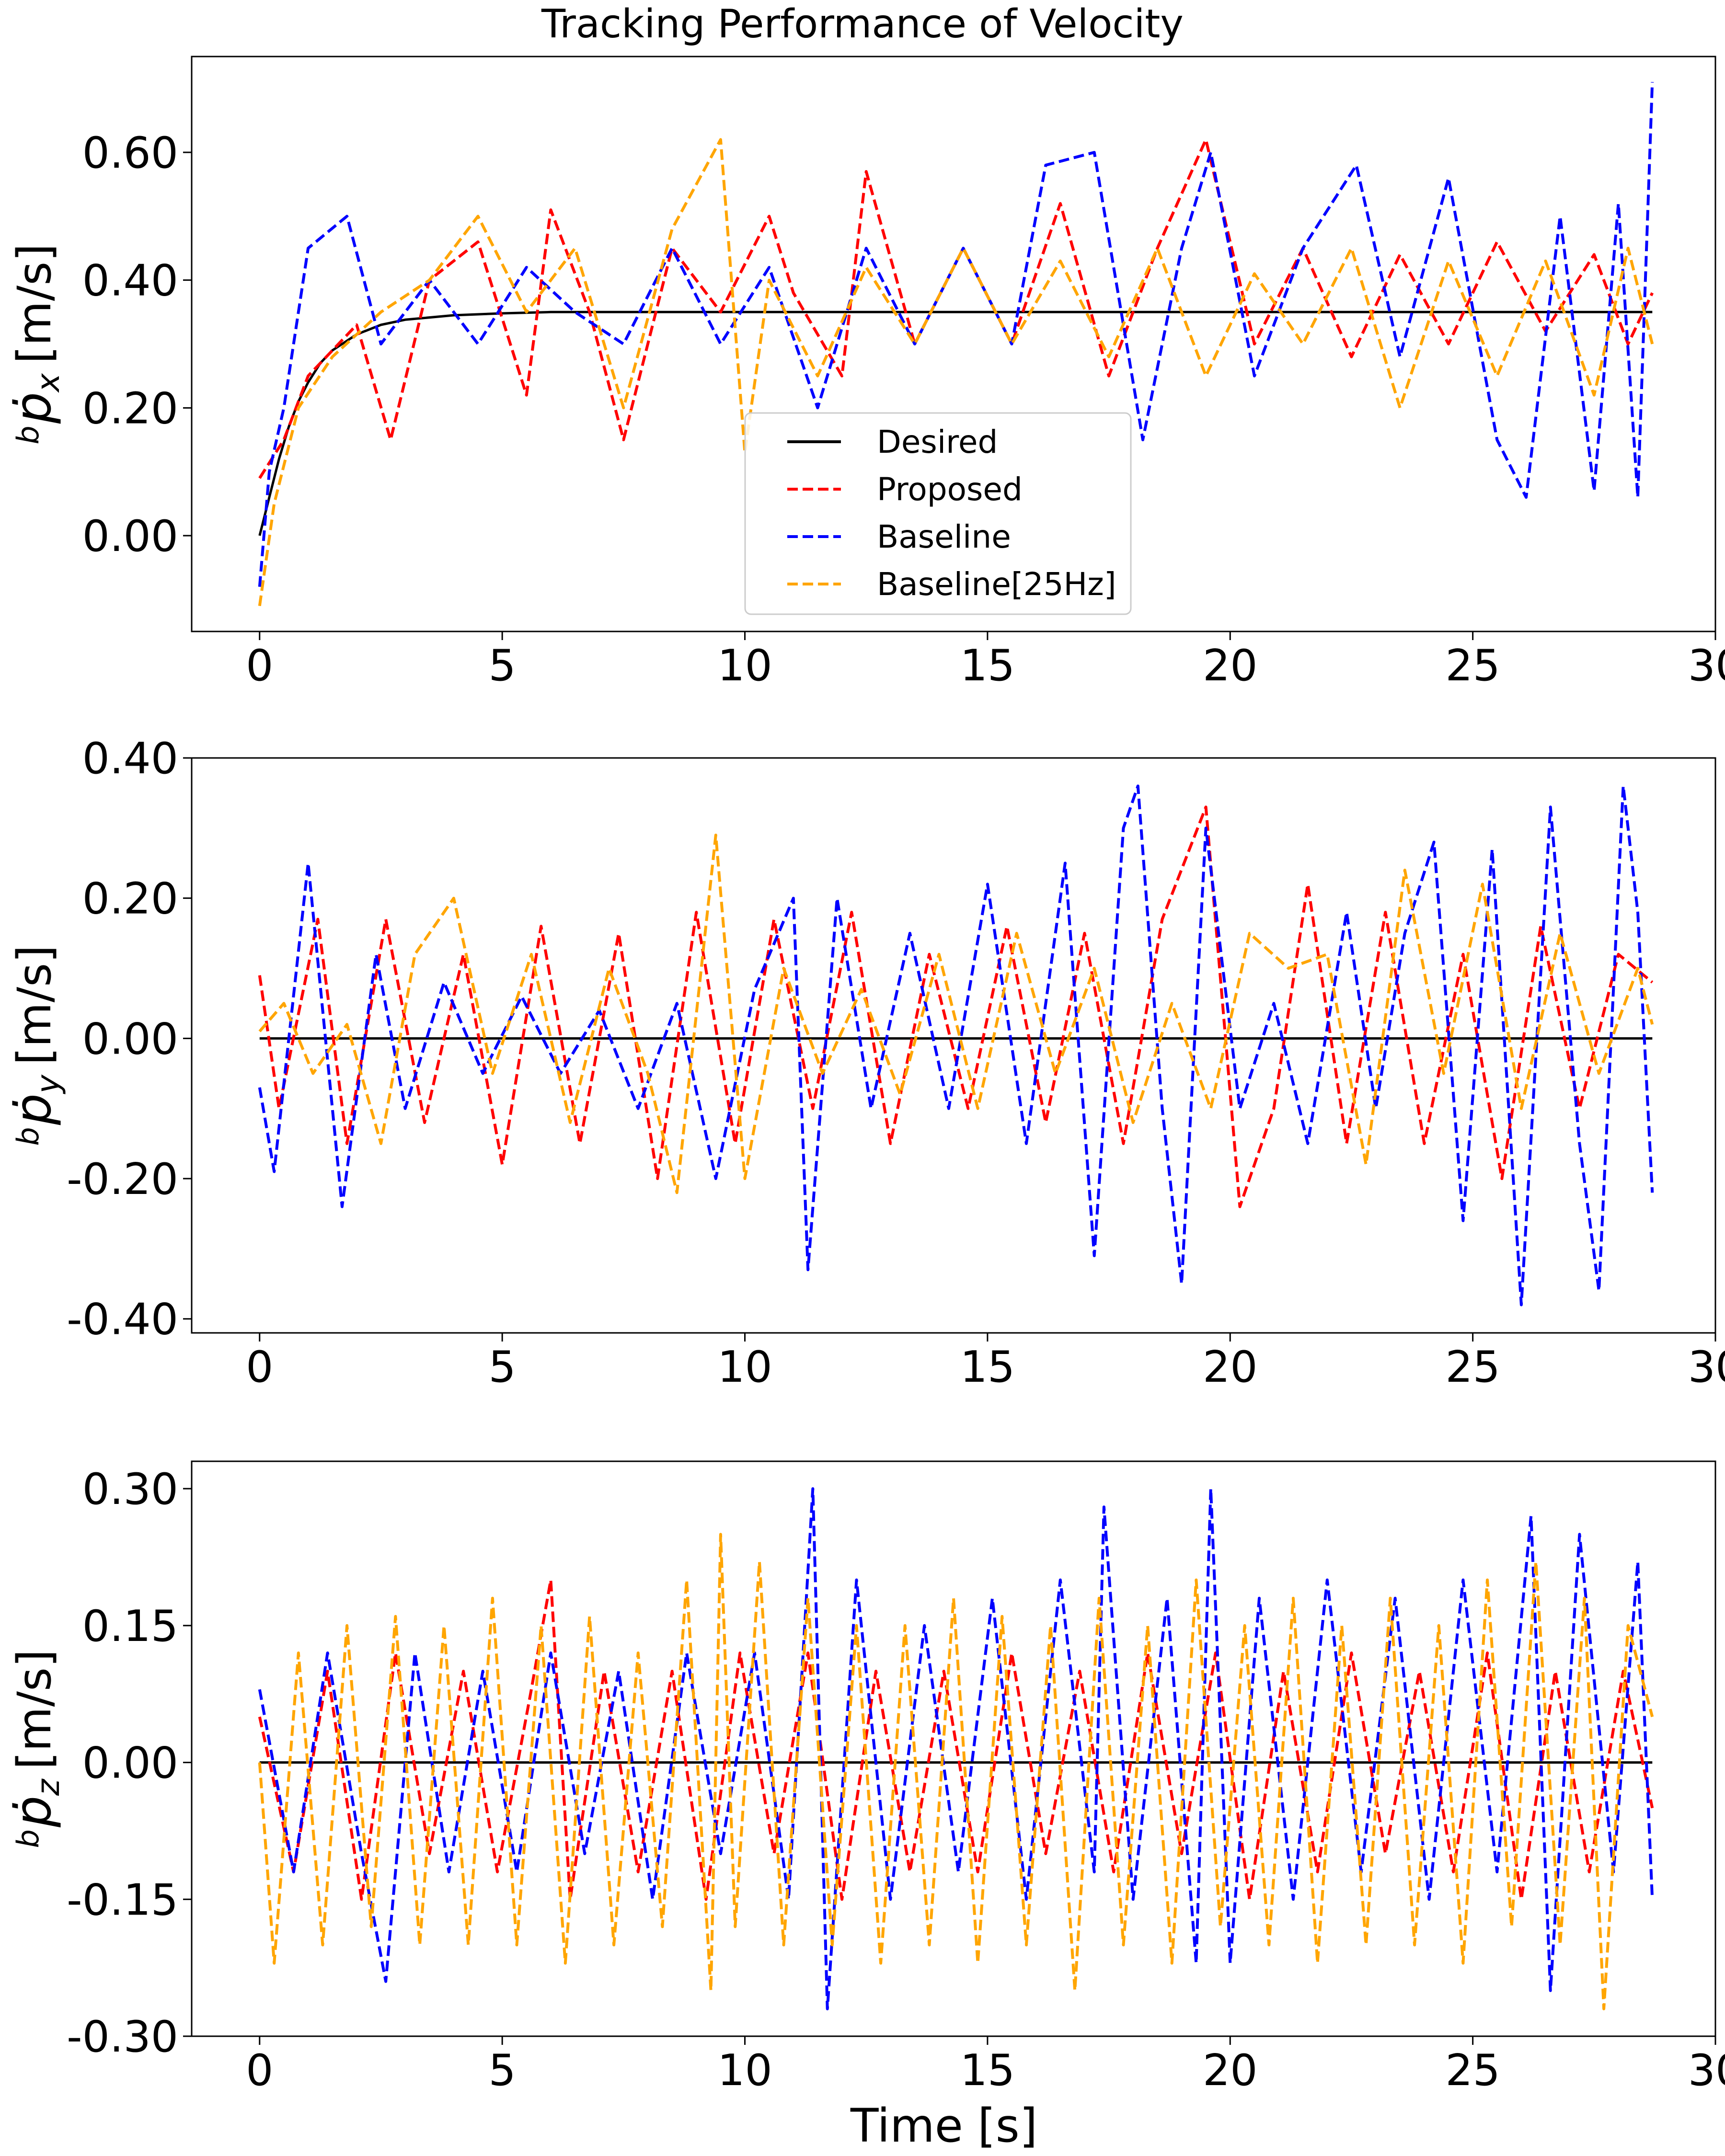  Describe the element at coordinates (996, 584) in the screenshot. I see `legend-label: Baseline[25Hz]` at that location.